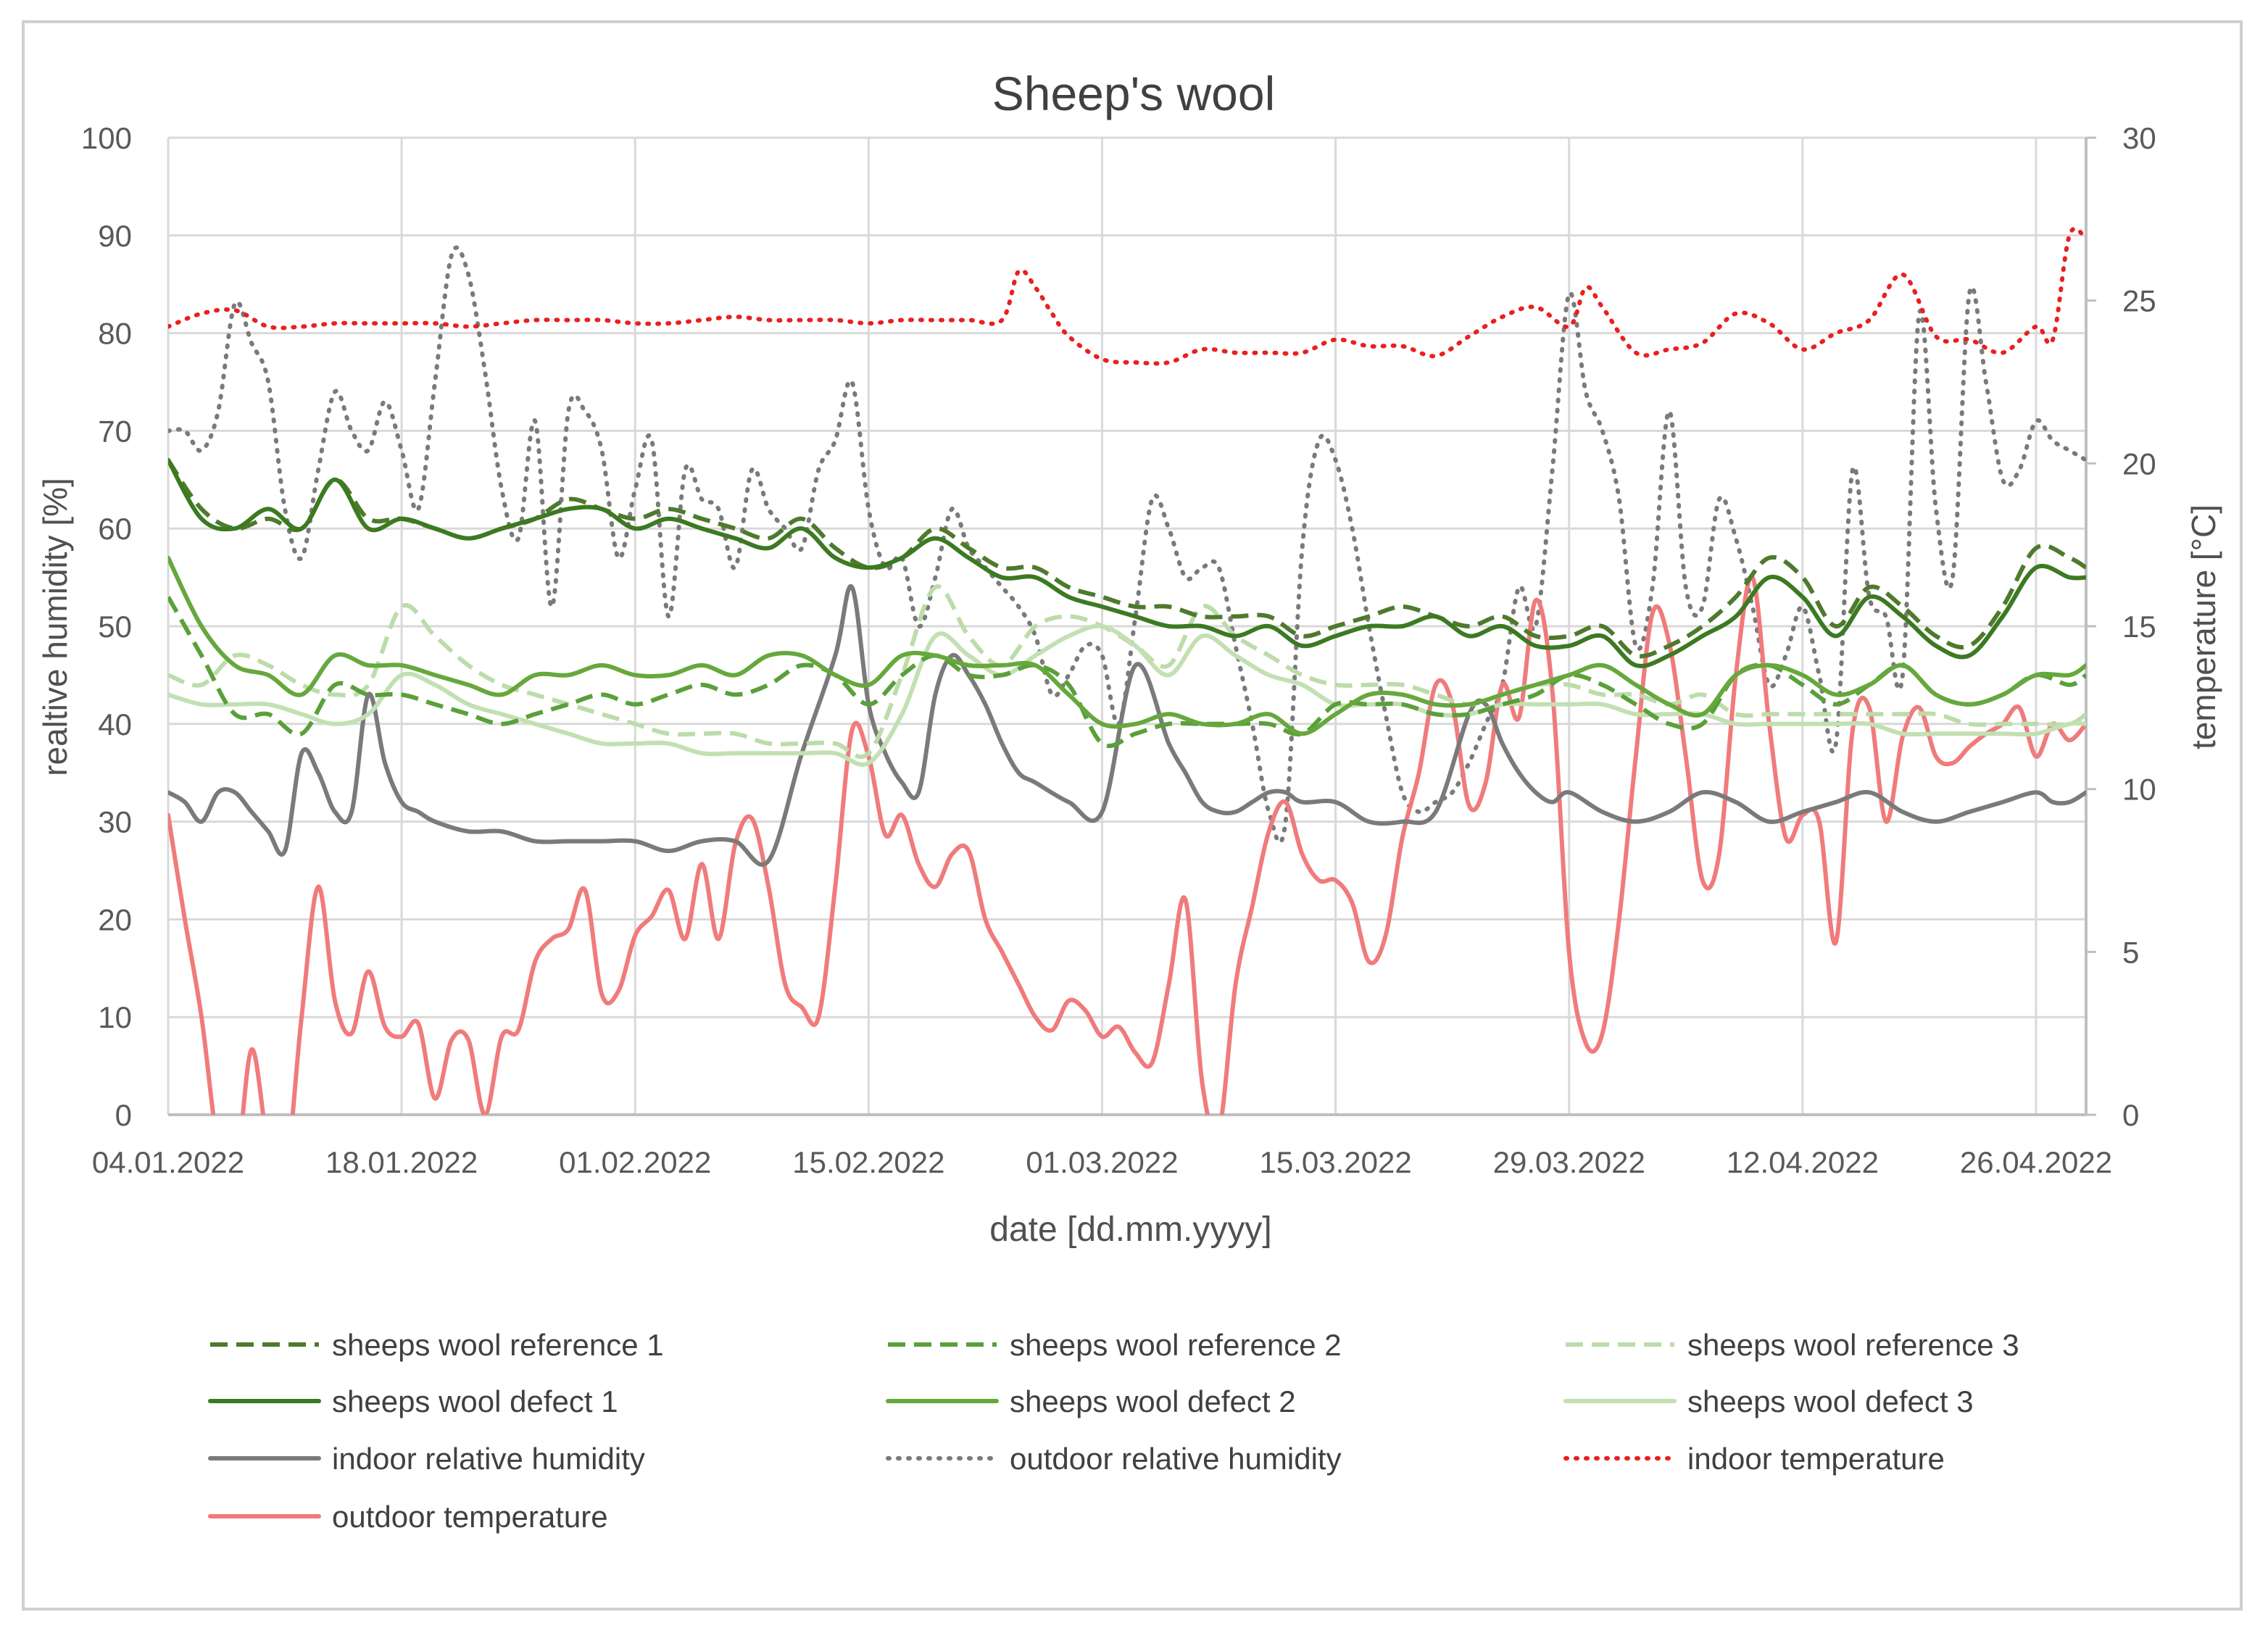 The height and width of the screenshot is (1633, 2268). Describe the element at coordinates (498, 1345) in the screenshot. I see `legend-label: sheeps wool reference 1` at that location.